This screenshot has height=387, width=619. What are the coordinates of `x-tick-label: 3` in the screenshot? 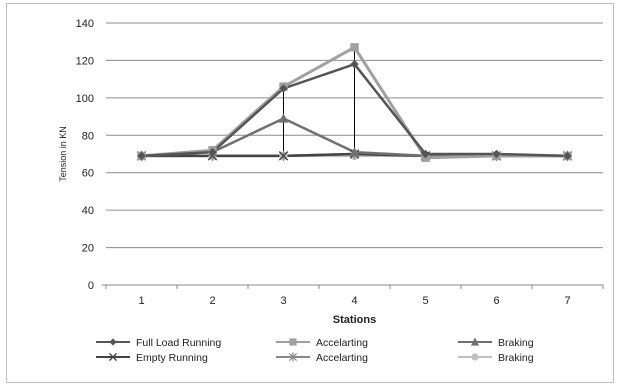 It's located at (283, 301).